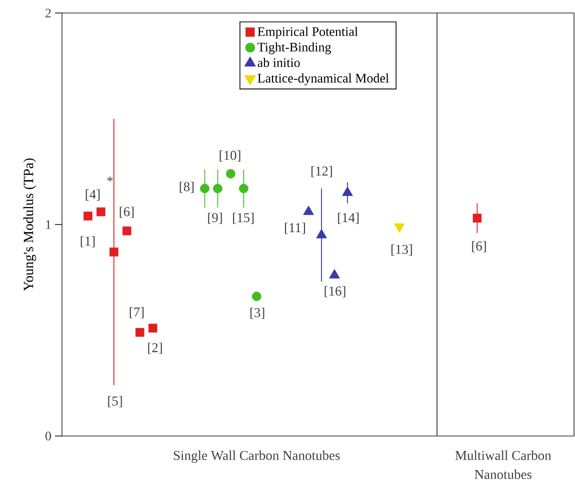 The width and height of the screenshot is (575, 488). Describe the element at coordinates (215, 218) in the screenshot. I see `annotation: [9]` at that location.